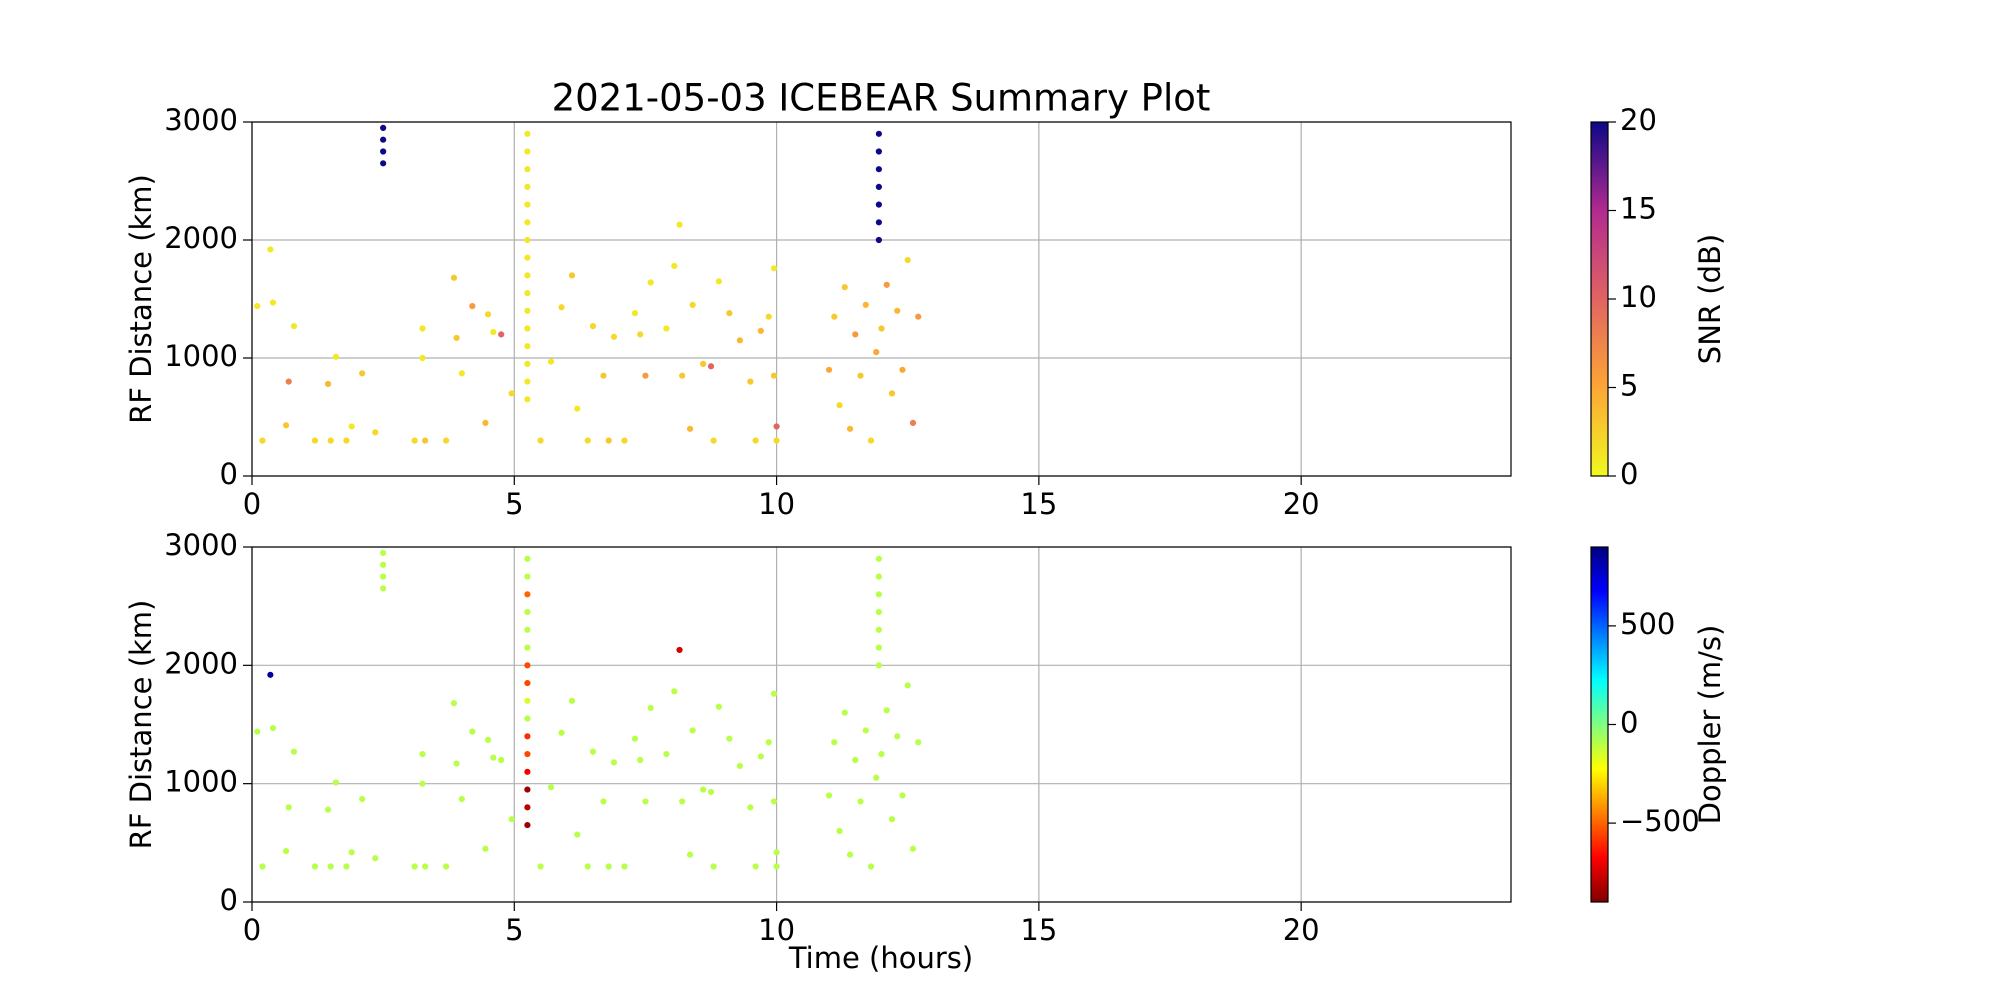  What do you see at coordinates (1301, 930) in the screenshot?
I see `x-tick-label: 20` at bounding box center [1301, 930].